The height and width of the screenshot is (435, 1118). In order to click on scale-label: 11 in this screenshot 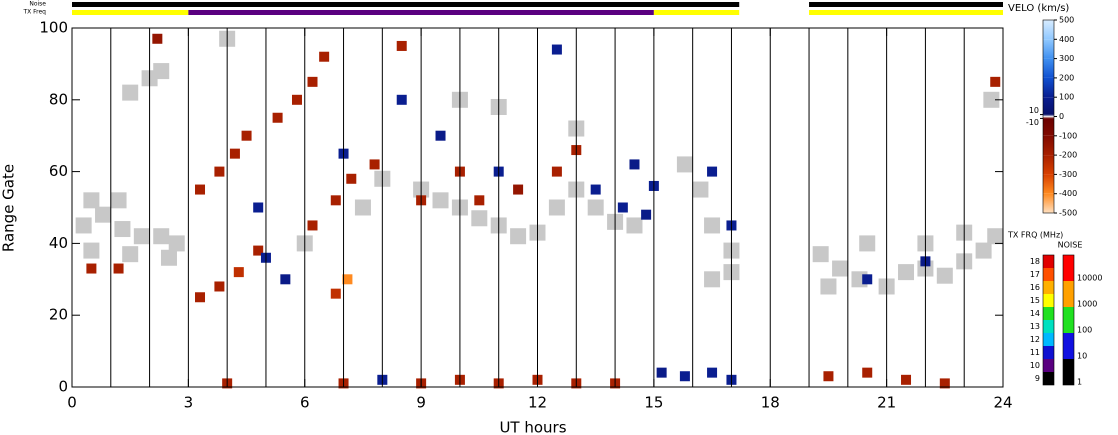, I will do `click(1035, 352)`.